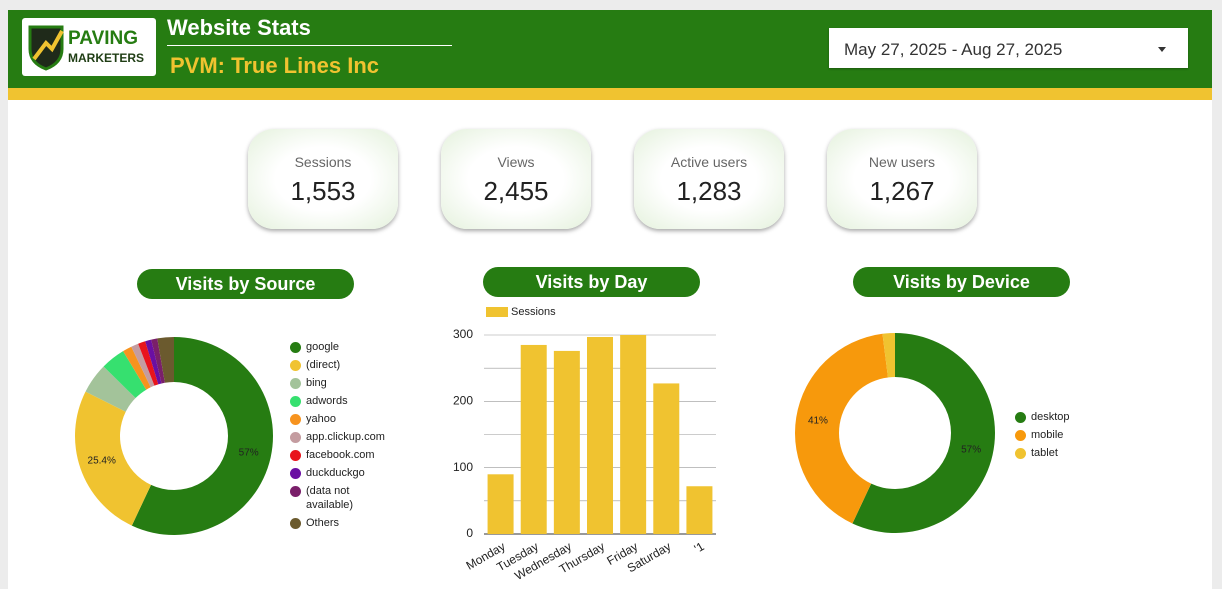  Describe the element at coordinates (323, 347) in the screenshot. I see `legend-label: google` at that location.